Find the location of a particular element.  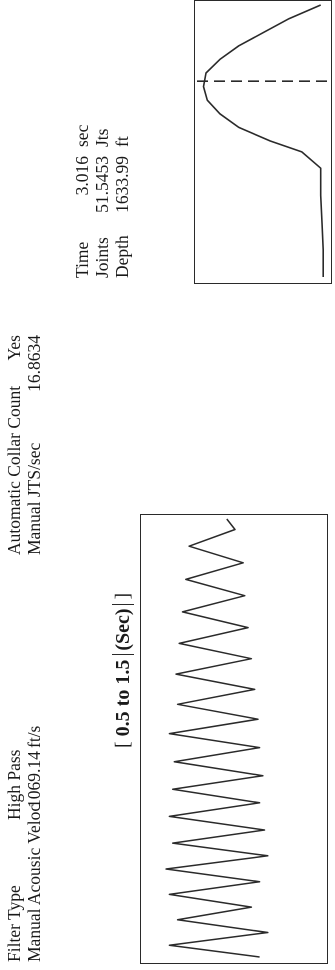

range-open-bracket: [ is located at coordinates (123, 744).